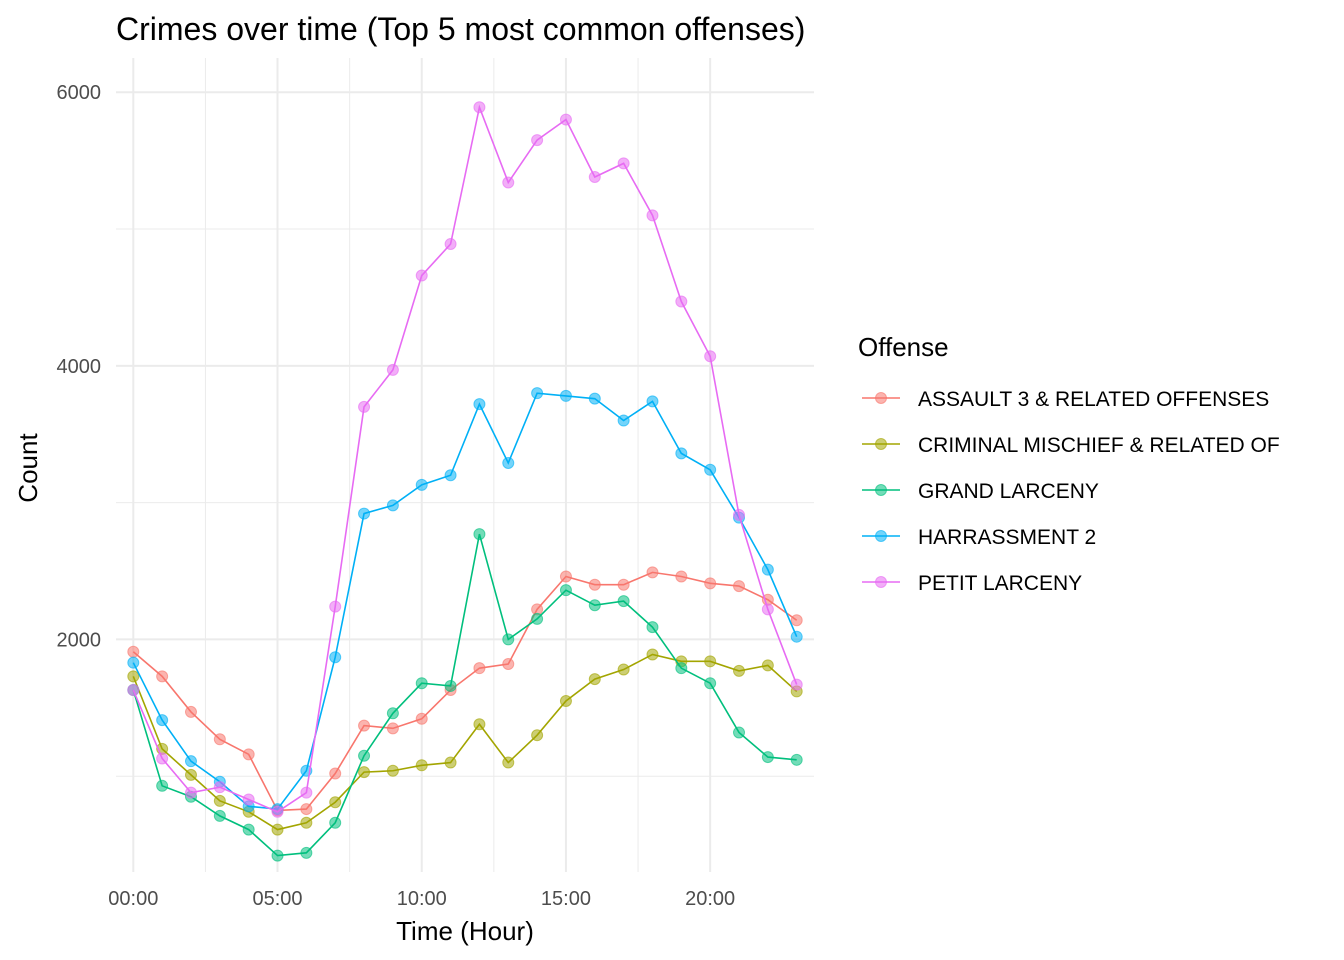  What do you see at coordinates (422, 899) in the screenshot?
I see `x-tick-label: 10:00` at bounding box center [422, 899].